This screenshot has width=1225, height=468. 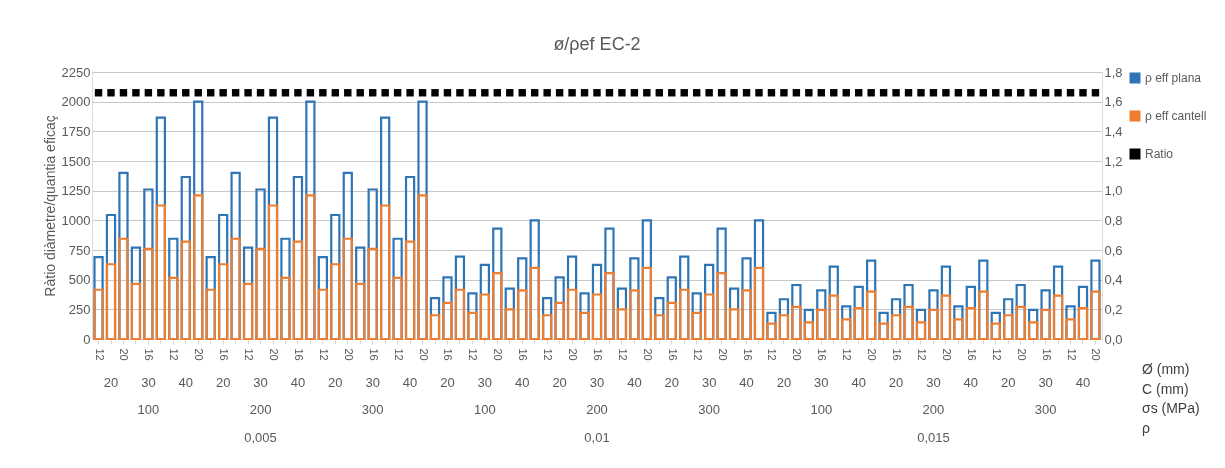 I want to click on y-tick-label: 2250, so click(x=76, y=72).